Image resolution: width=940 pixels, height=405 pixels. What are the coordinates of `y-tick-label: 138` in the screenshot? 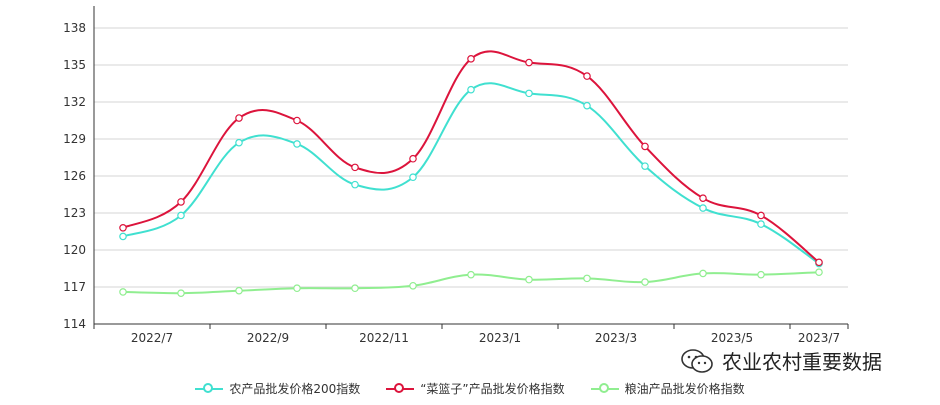 It's located at (74, 28).